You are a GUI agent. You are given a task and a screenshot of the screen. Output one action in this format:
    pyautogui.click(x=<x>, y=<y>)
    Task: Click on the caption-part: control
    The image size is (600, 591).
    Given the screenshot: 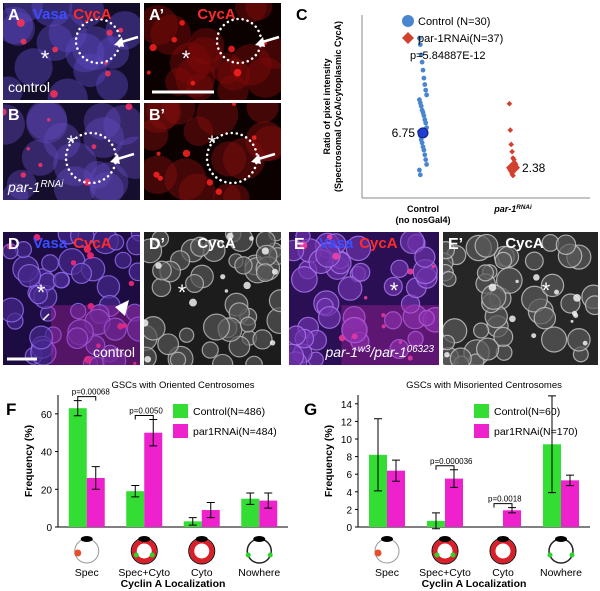 What is the action you would take?
    pyautogui.click(x=114, y=352)
    